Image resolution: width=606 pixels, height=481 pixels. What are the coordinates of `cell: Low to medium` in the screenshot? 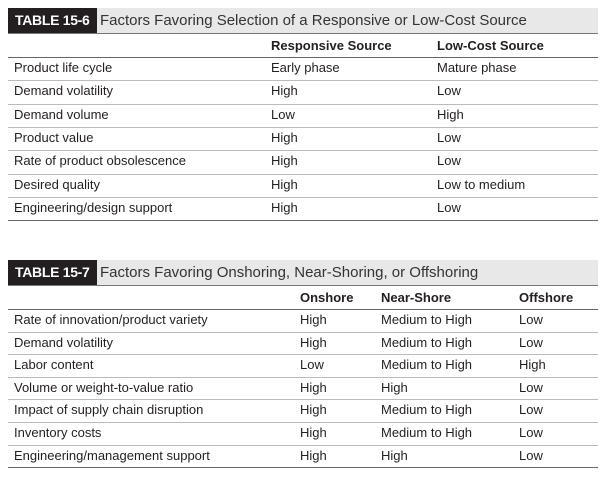 It's located at (481, 184).